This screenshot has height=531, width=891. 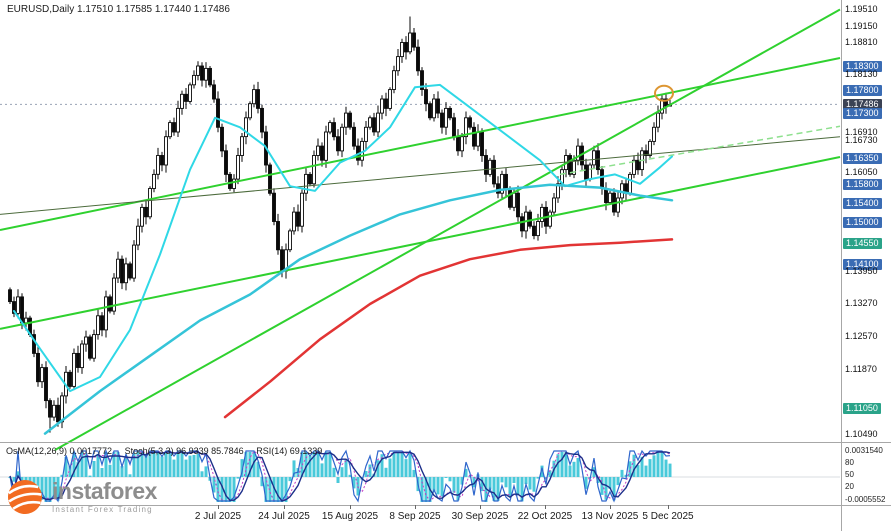 What do you see at coordinates (284, 516) in the screenshot?
I see `date-tick-label: 24 Jul 2025` at bounding box center [284, 516].